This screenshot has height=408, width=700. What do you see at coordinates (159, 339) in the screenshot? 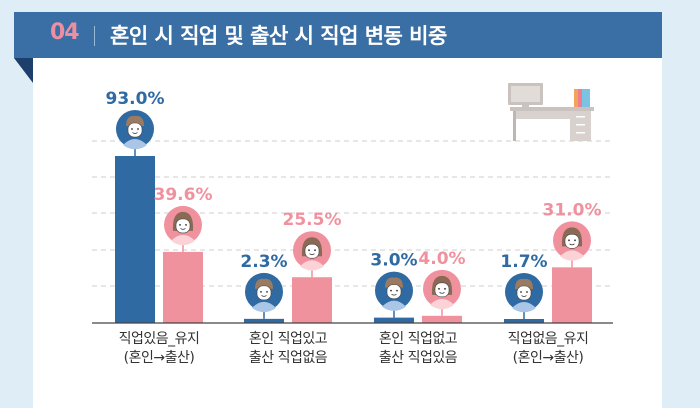
I see `category-label-line: 직업있음_유지` at bounding box center [159, 339].